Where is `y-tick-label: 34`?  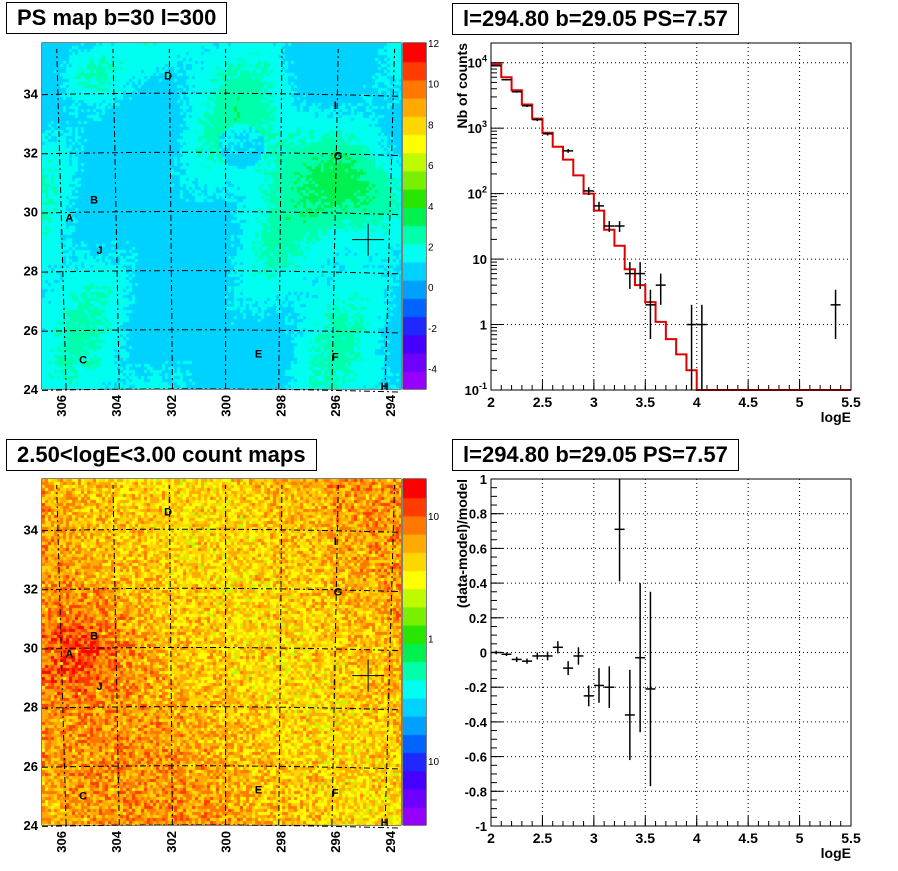 y-tick-label: 34 is located at coordinates (31, 529).